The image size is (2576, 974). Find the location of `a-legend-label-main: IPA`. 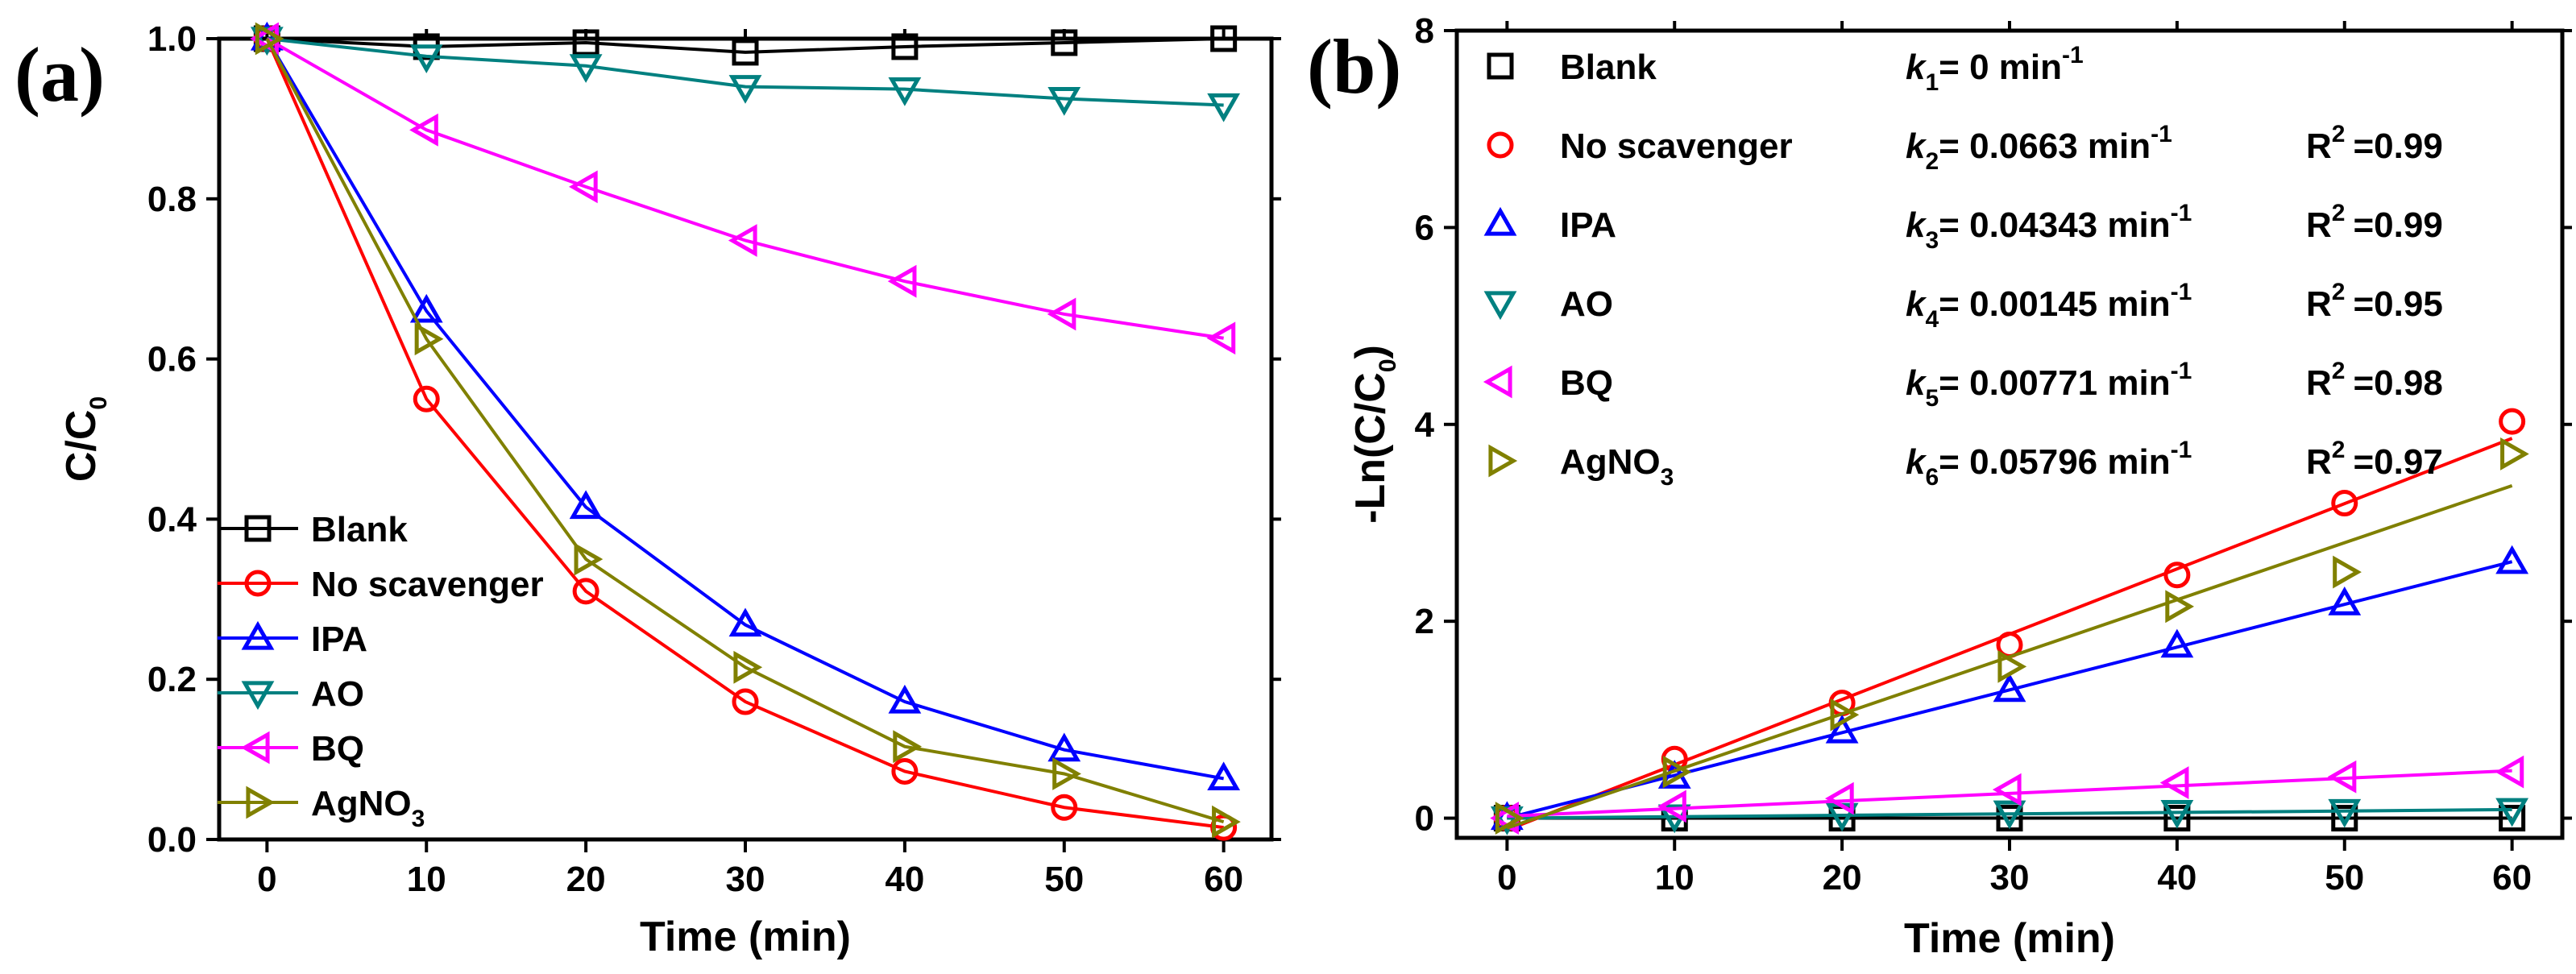

a-legend-label-main: IPA is located at coordinates (339, 639).